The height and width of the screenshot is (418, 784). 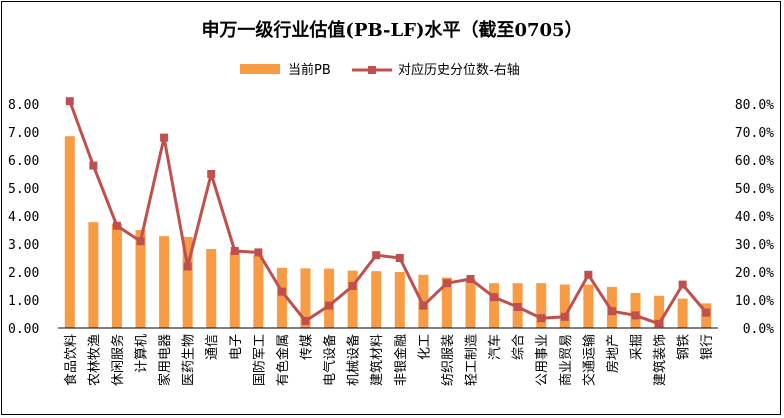 I want to click on category-label: 休闲服务, so click(x=118, y=360).